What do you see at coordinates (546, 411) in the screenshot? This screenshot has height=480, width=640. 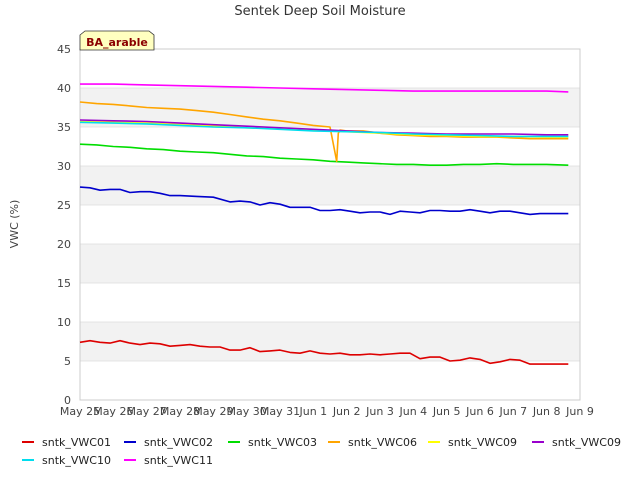 I see `x-tick-label-14: Jun 8` at bounding box center [546, 411].